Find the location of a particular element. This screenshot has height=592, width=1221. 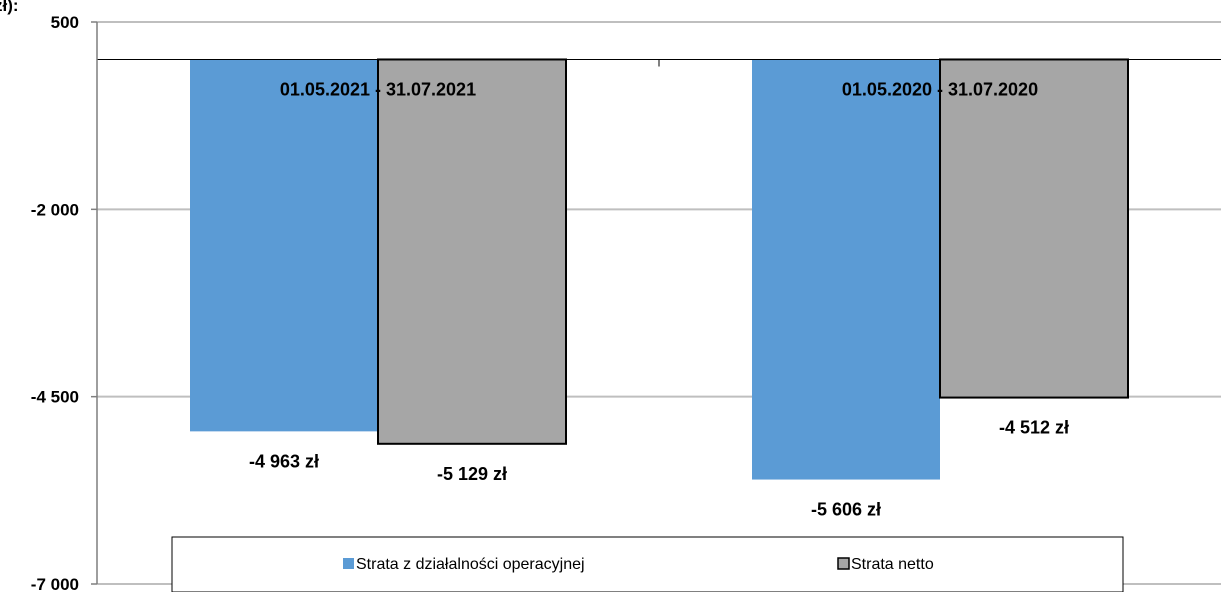

legend-box is located at coordinates (647, 564).